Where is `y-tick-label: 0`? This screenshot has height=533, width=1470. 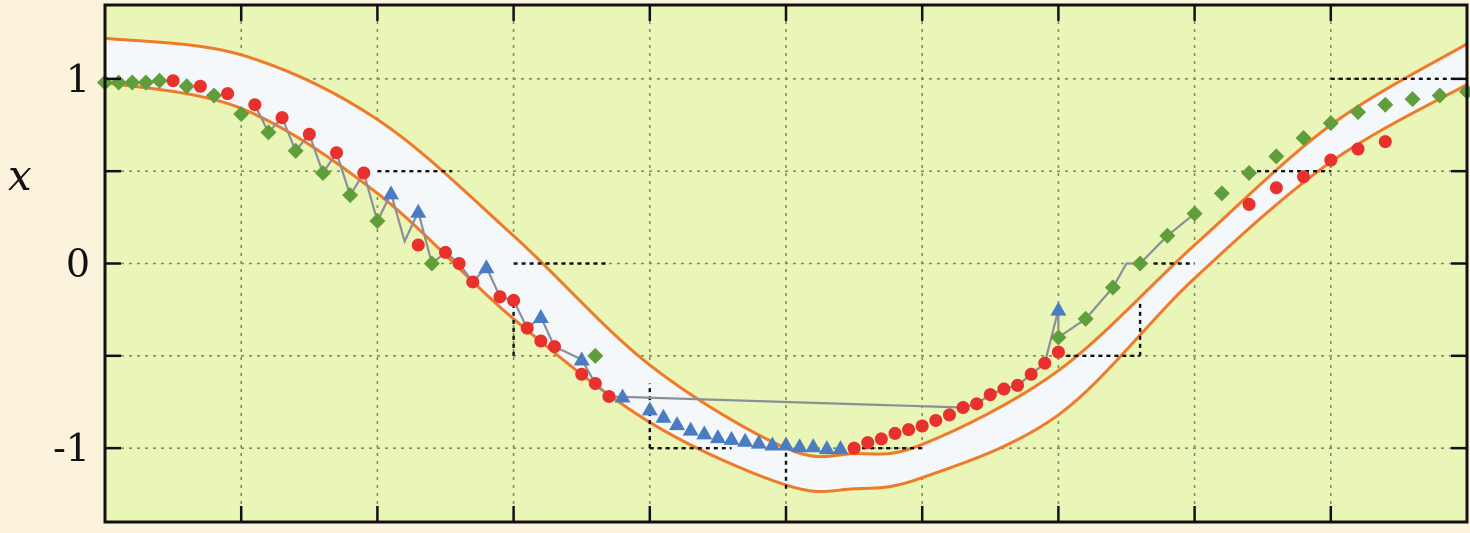 y-tick-label: 0 is located at coordinates (78, 264).